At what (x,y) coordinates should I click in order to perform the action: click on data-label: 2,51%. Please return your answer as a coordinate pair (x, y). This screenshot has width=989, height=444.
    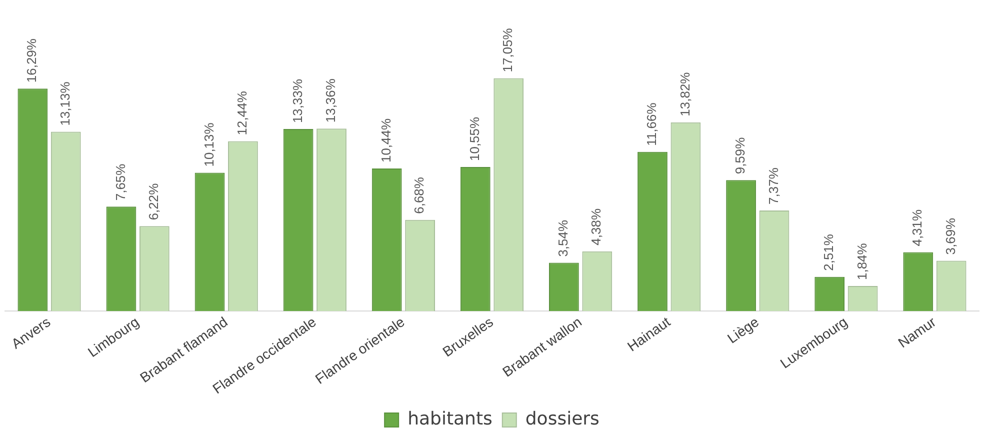
    Looking at the image, I should click on (828, 252).